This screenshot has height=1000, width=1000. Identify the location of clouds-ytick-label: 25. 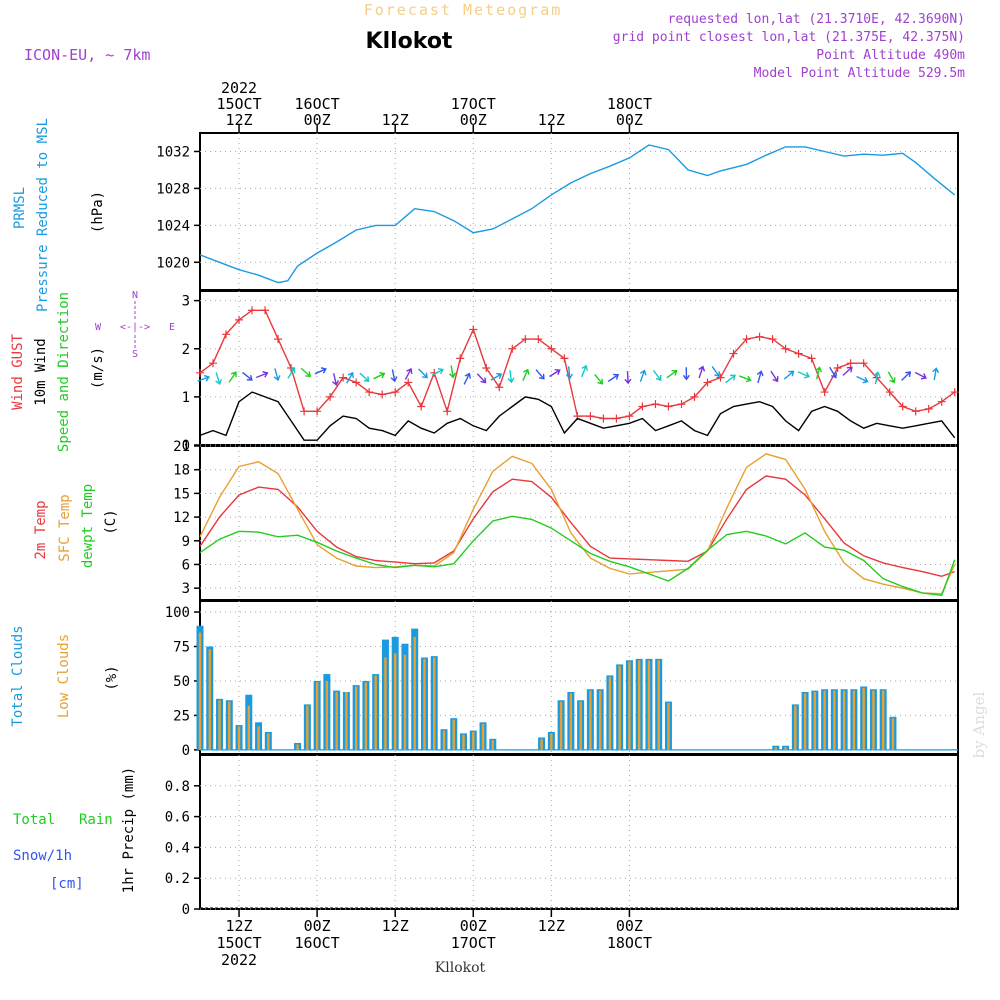
(181, 716).